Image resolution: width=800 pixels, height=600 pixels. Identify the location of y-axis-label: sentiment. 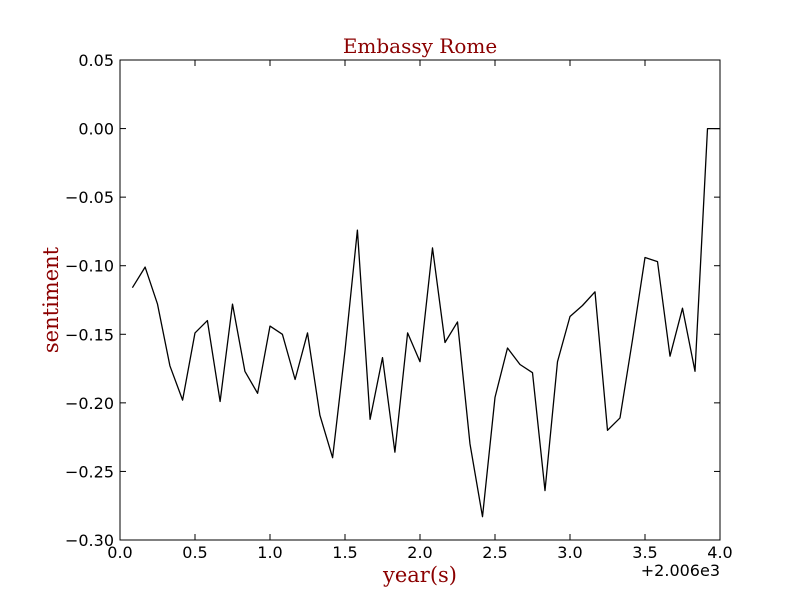
(51, 299).